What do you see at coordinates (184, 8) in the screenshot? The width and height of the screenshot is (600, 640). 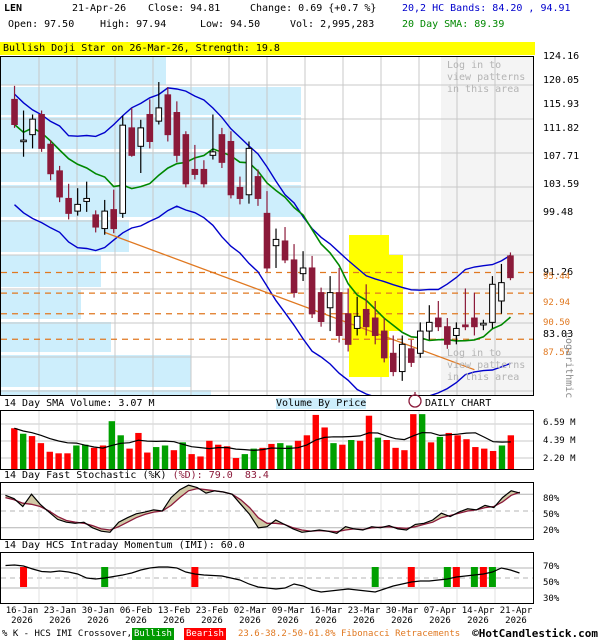 I see `close-label: Close: 94.81` at bounding box center [184, 8].